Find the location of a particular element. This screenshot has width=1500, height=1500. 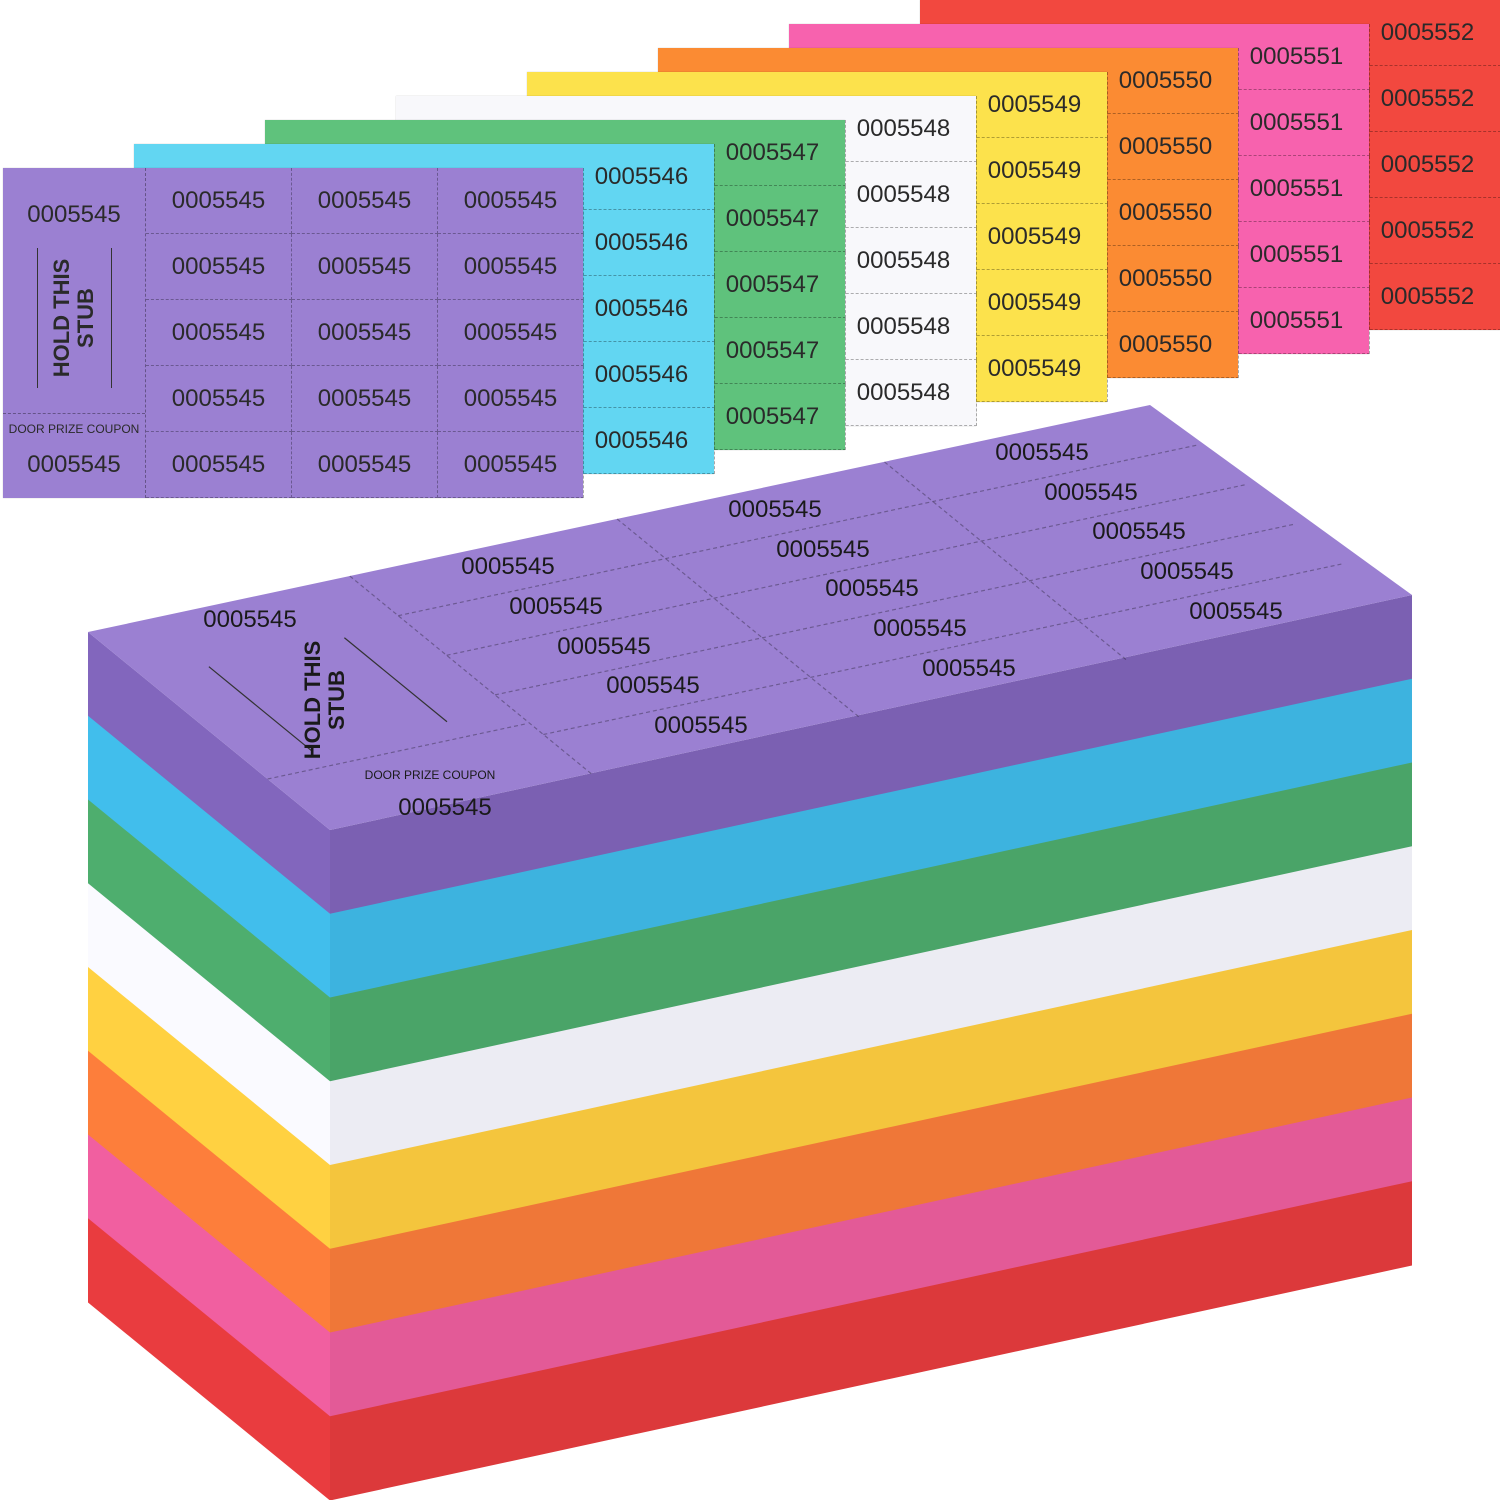

stack-left-band-red is located at coordinates (209, 1359).